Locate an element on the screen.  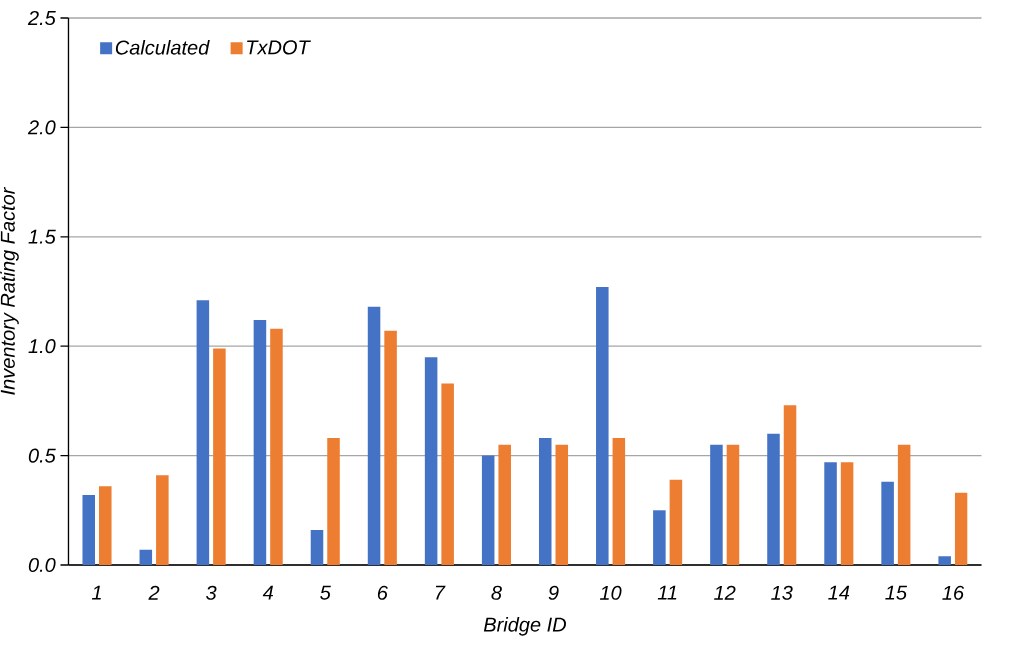
x-tick-label: 16 is located at coordinates (953, 592).